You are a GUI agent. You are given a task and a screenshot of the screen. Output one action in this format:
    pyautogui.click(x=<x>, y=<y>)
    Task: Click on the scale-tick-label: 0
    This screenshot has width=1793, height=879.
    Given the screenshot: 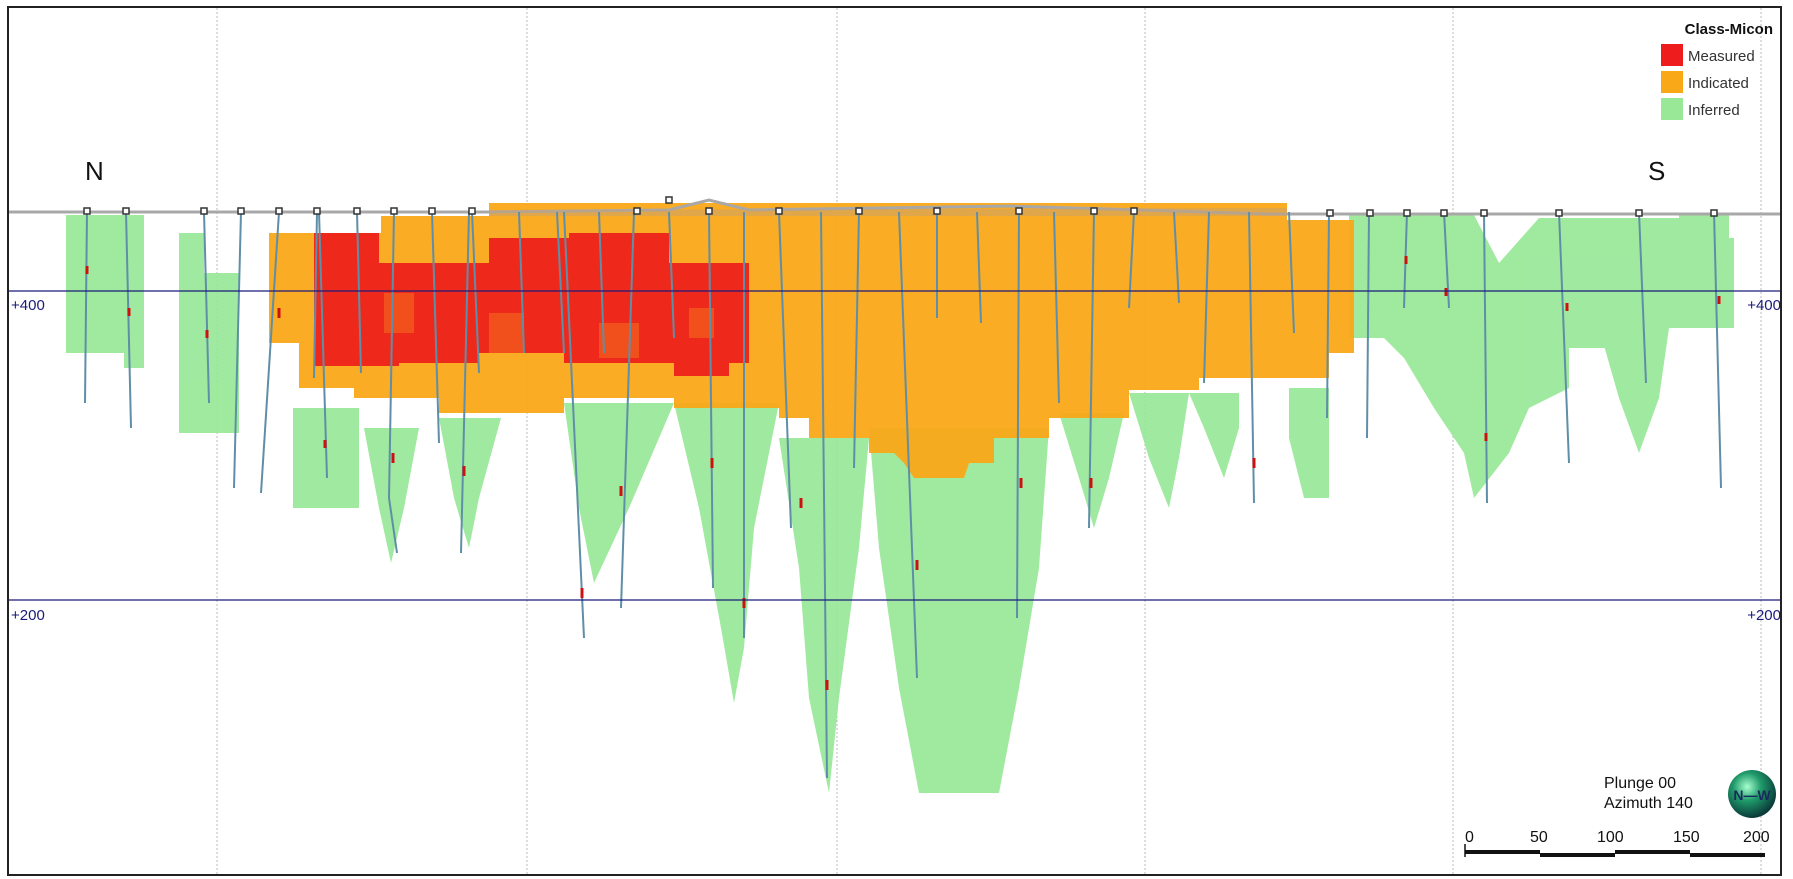 What is the action you would take?
    pyautogui.click(x=1469, y=837)
    